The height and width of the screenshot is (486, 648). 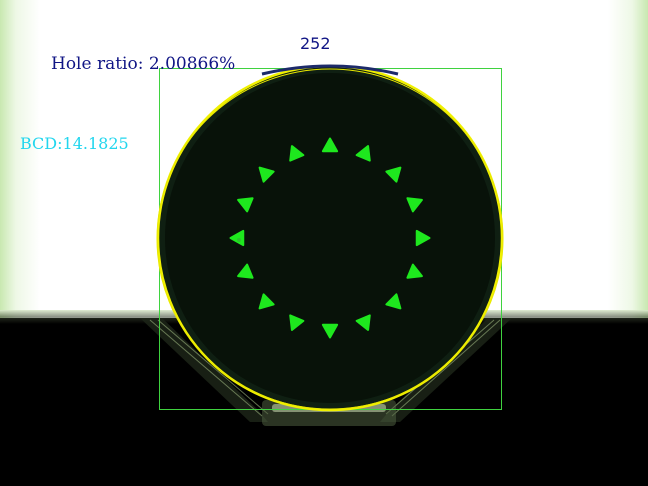 What do you see at coordinates (239, 240) in the screenshot?
I see `stray-speck` at bounding box center [239, 240].